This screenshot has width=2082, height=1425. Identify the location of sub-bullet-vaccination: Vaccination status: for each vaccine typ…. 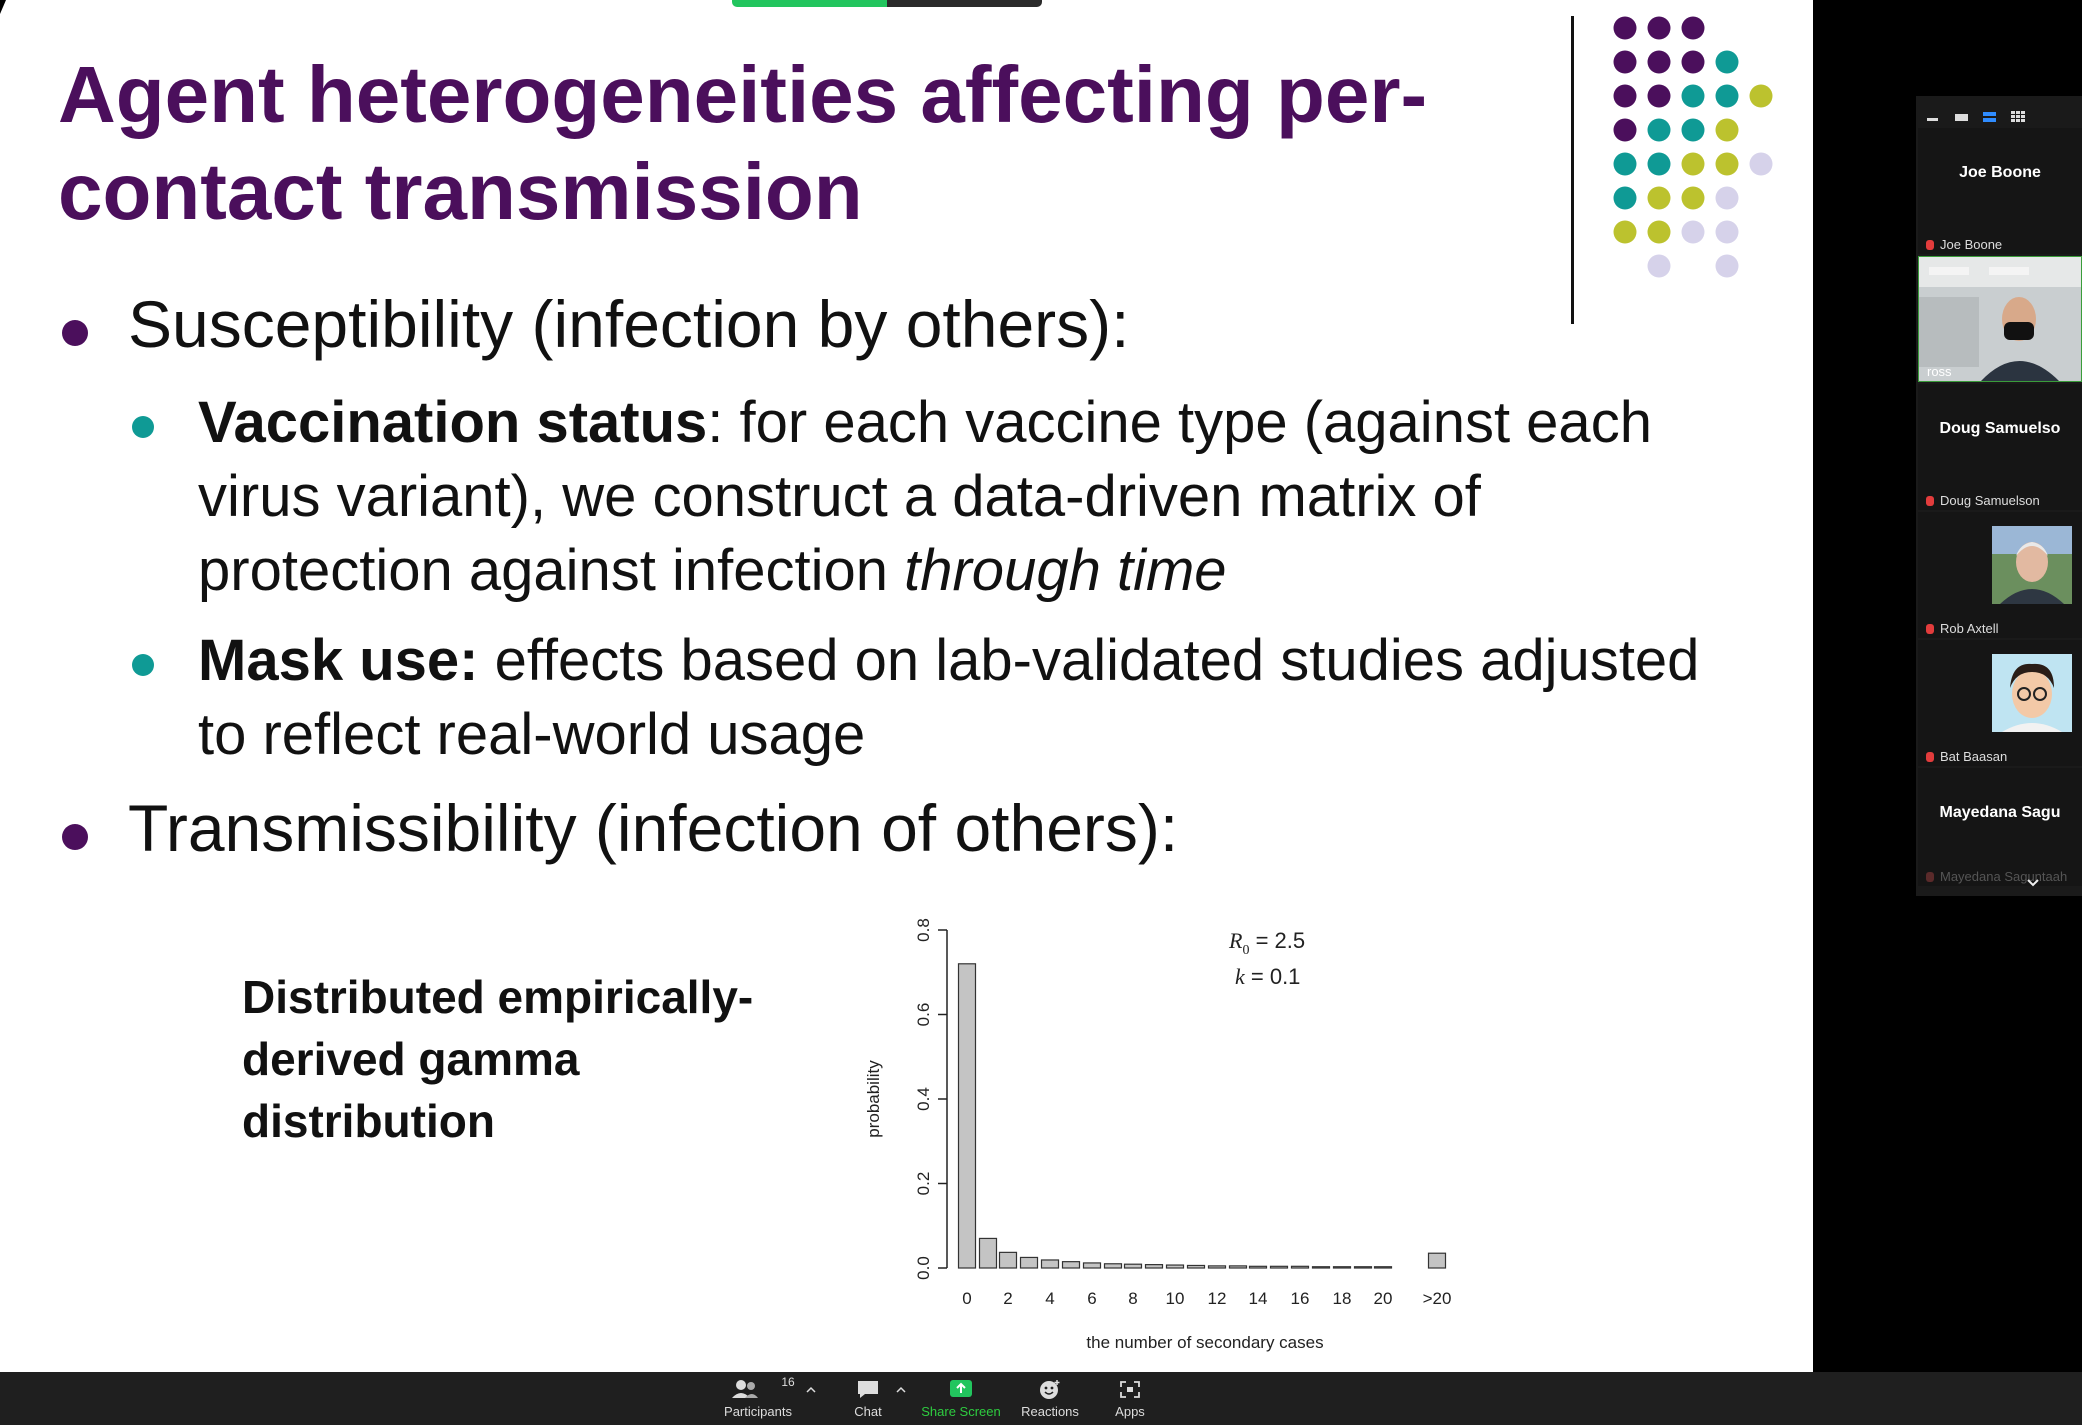
(930, 497).